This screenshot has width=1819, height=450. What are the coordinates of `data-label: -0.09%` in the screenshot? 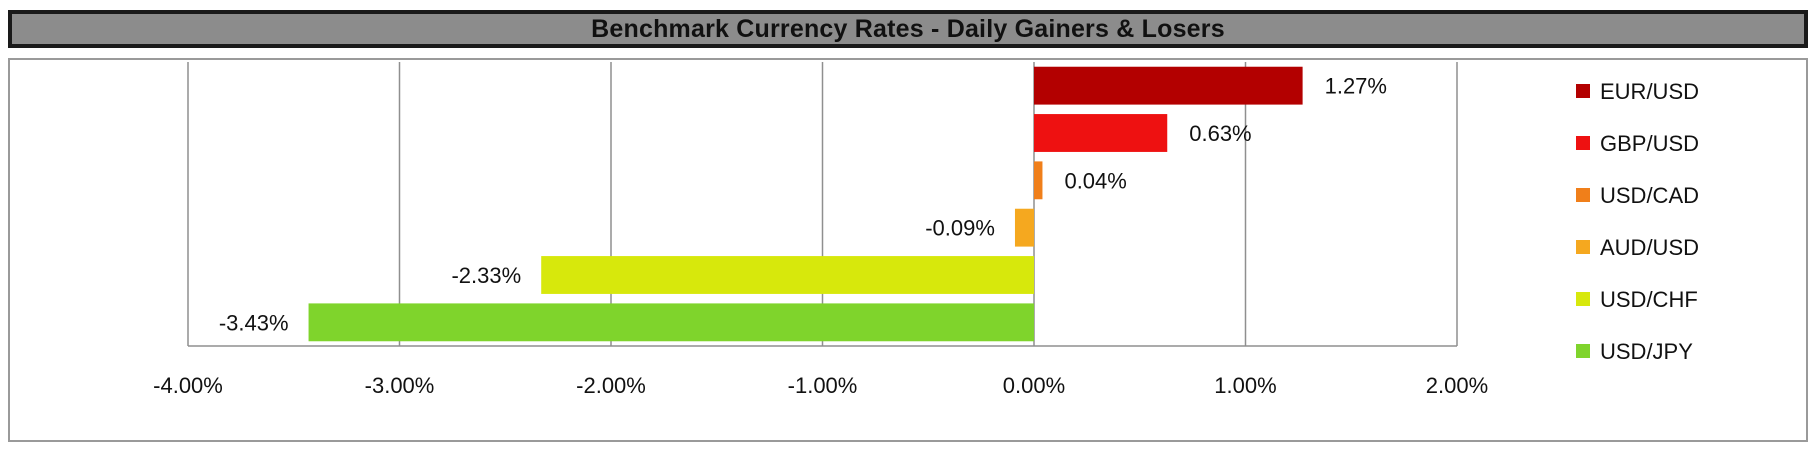 It's located at (960, 228).